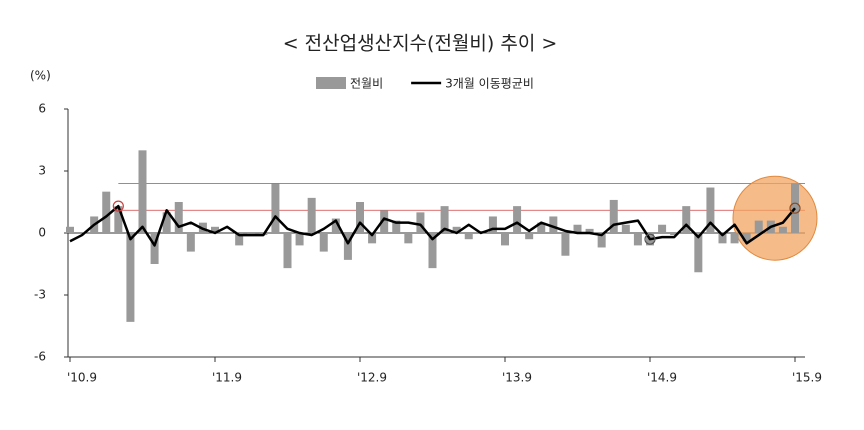 This screenshot has height=430, width=864. I want to click on x-tick-label: '10.9, so click(82, 378).